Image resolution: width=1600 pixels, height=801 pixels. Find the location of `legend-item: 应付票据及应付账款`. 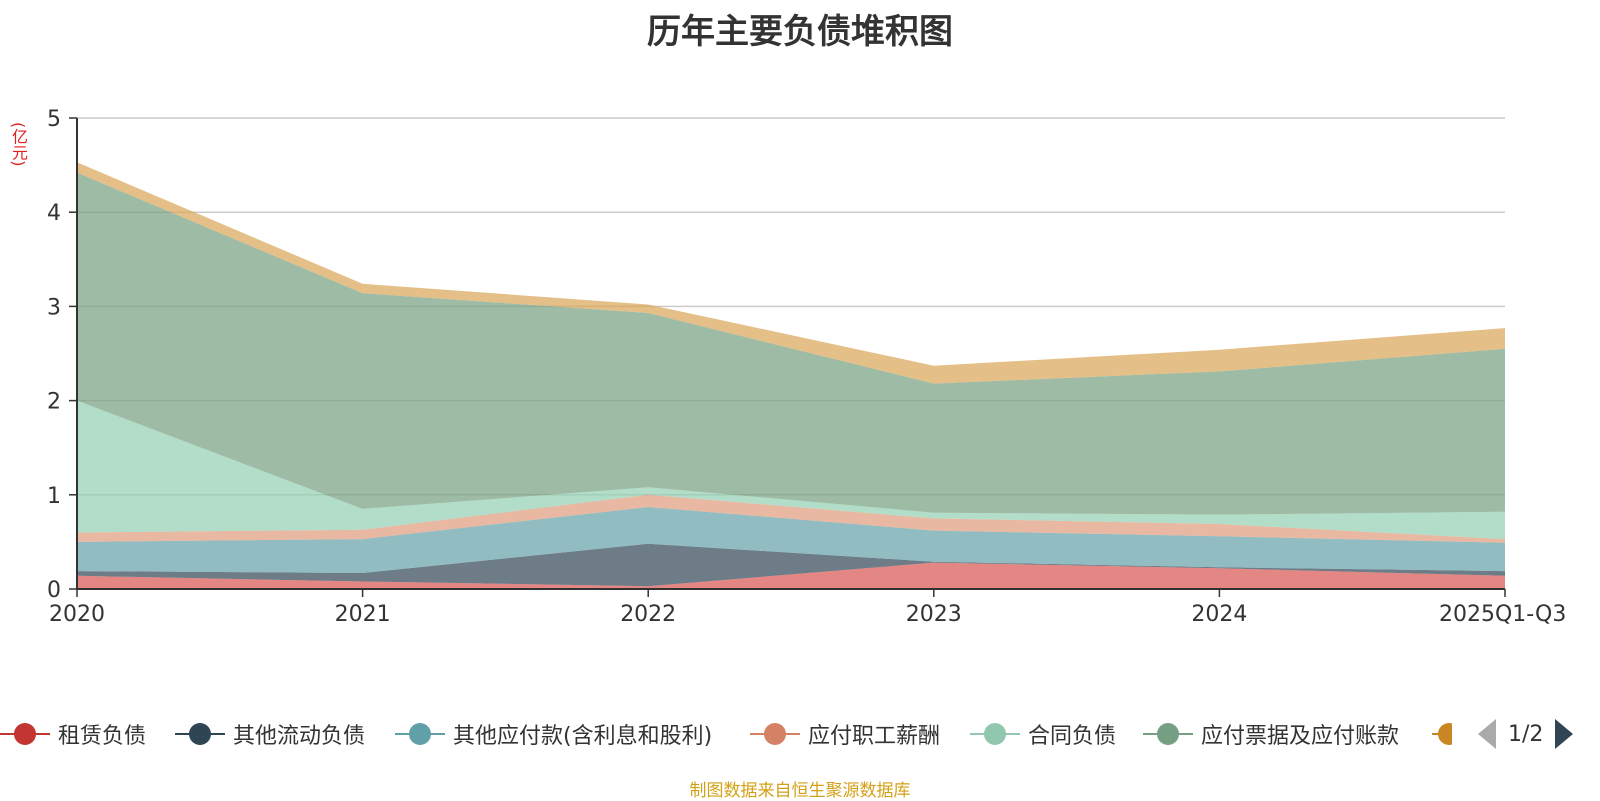

legend-item: 应付票据及应付账款 is located at coordinates (1271, 734).